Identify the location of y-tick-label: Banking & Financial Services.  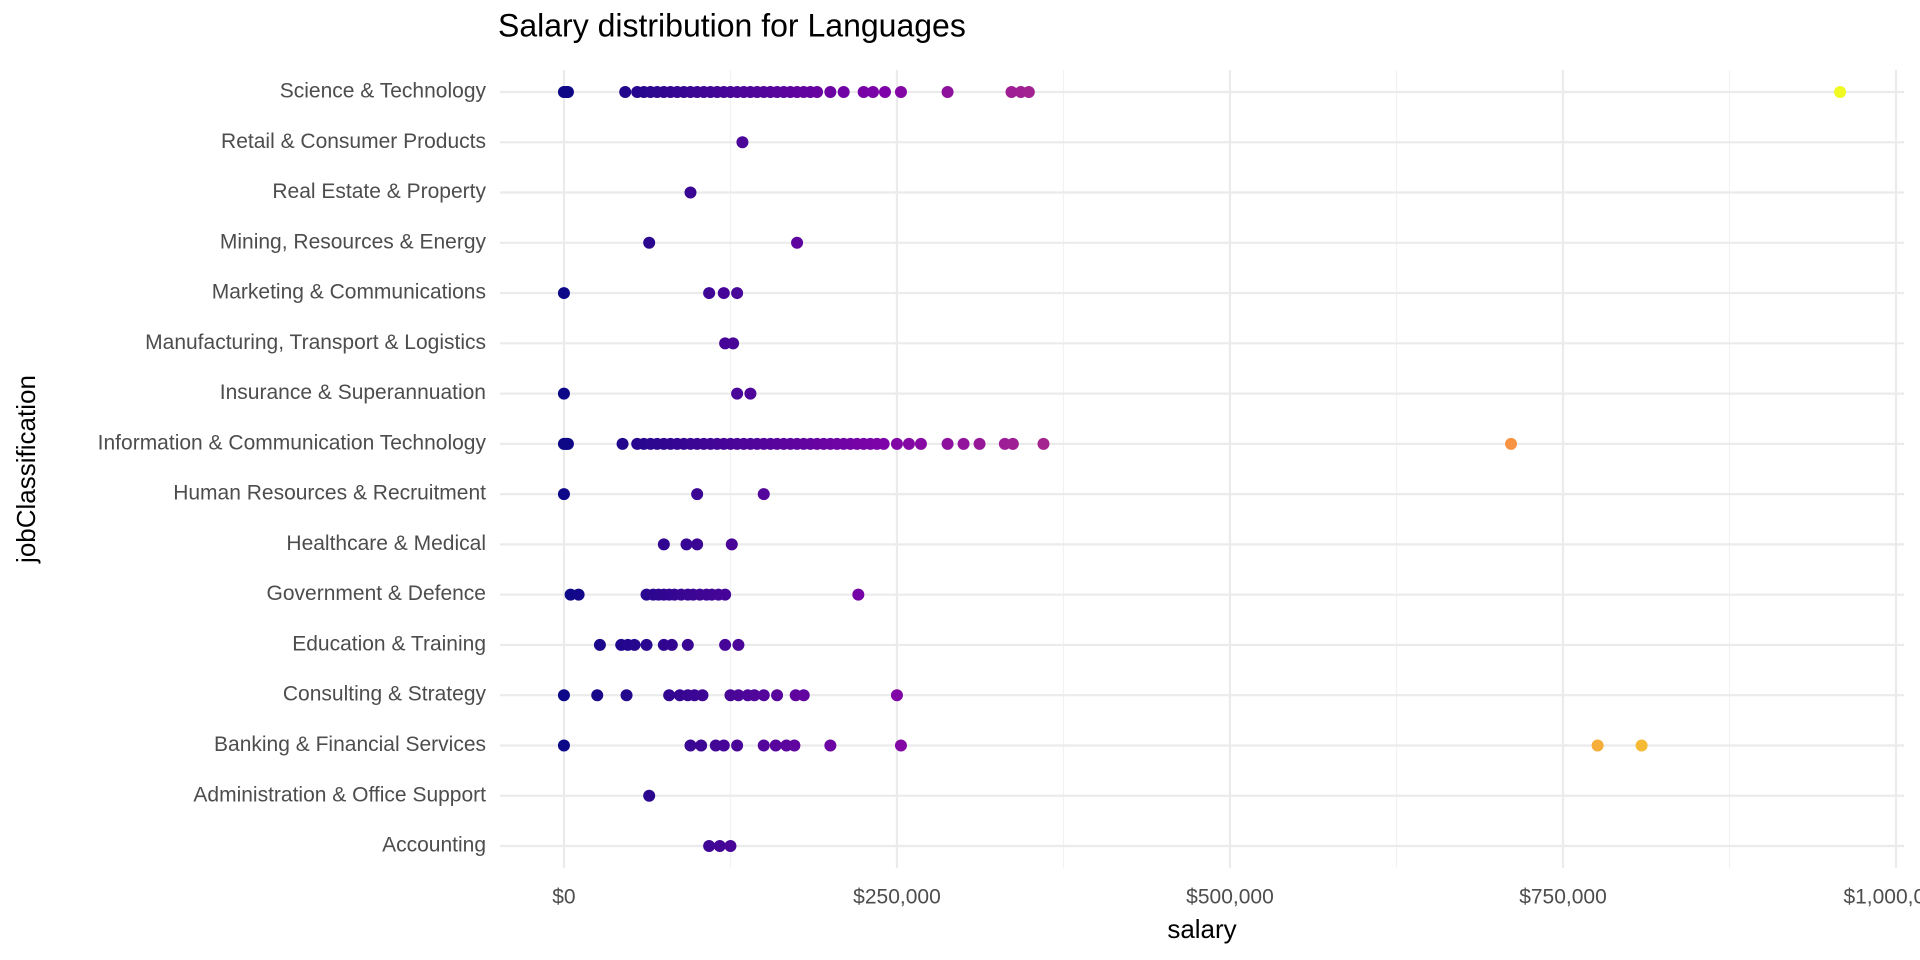
(350, 744).